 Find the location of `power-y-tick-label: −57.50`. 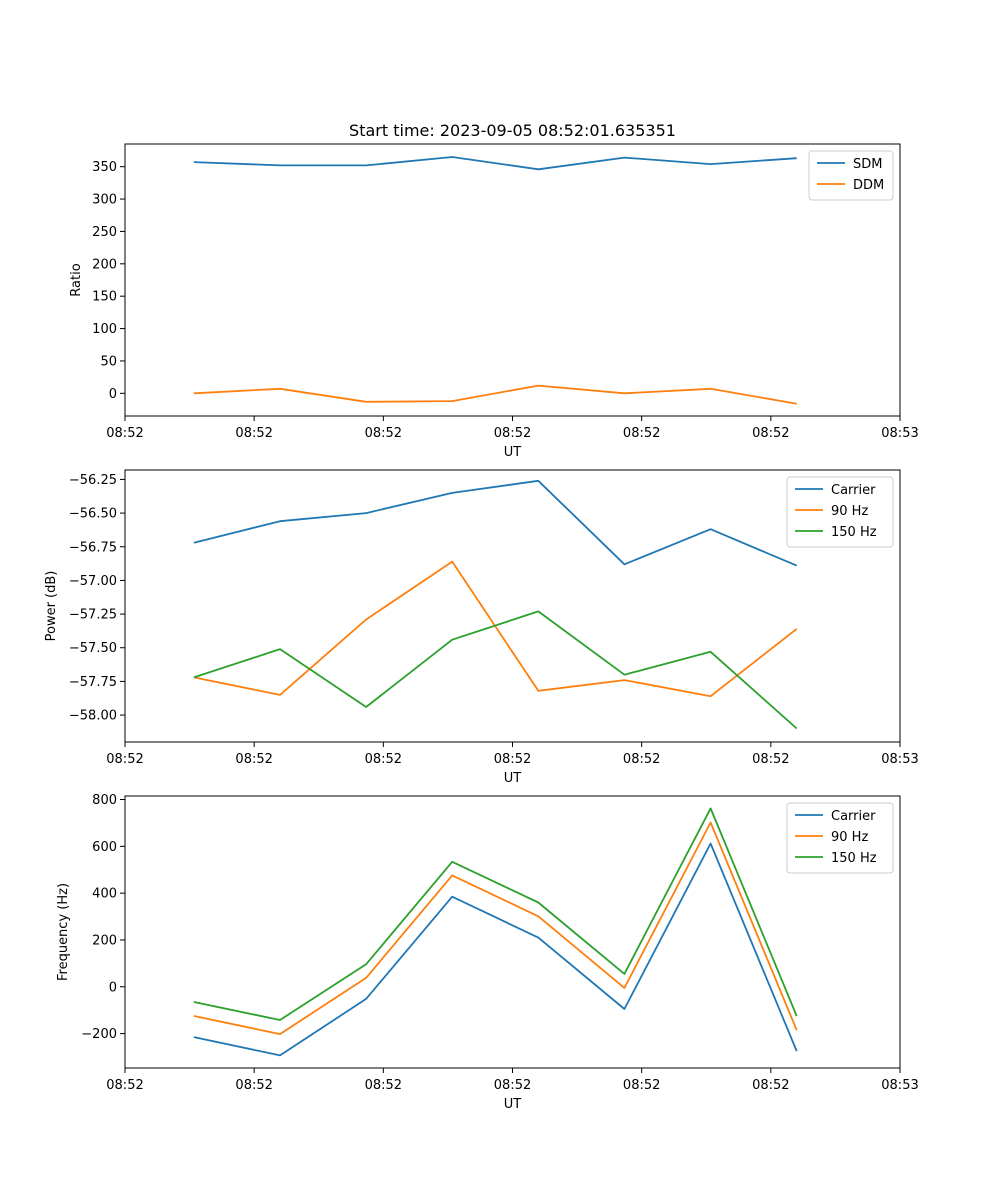

power-y-tick-label: −57.50 is located at coordinates (93, 648).